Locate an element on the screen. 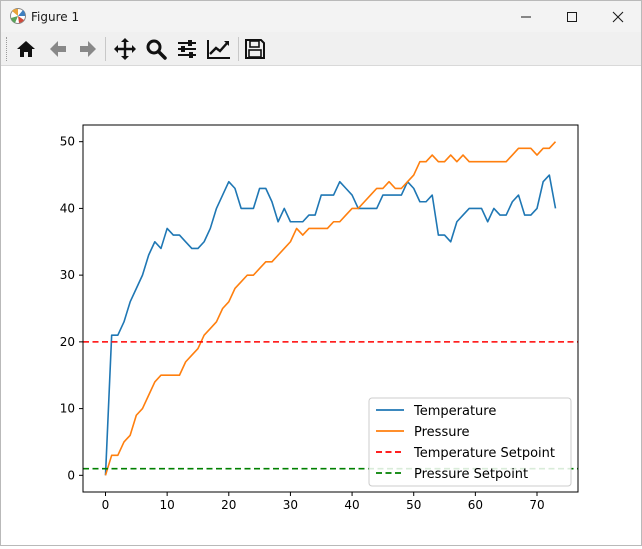  arrow-right-icon is located at coordinates (88, 49).